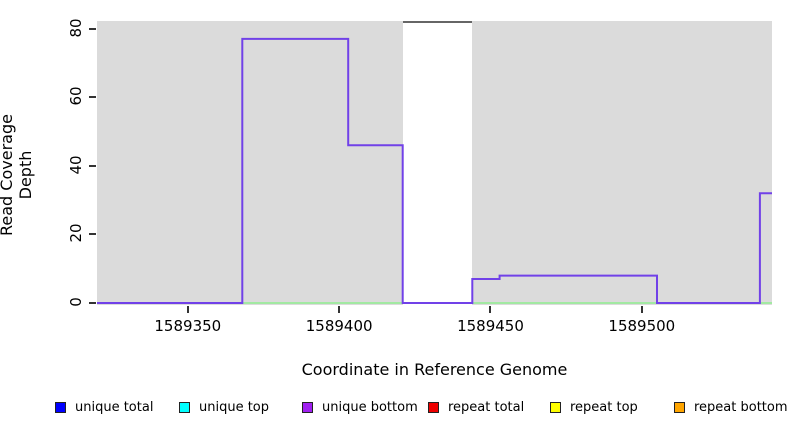 The width and height of the screenshot is (792, 432). Describe the element at coordinates (434, 369) in the screenshot. I see `x-axis-title: Coordinate in Reference Genome` at that location.